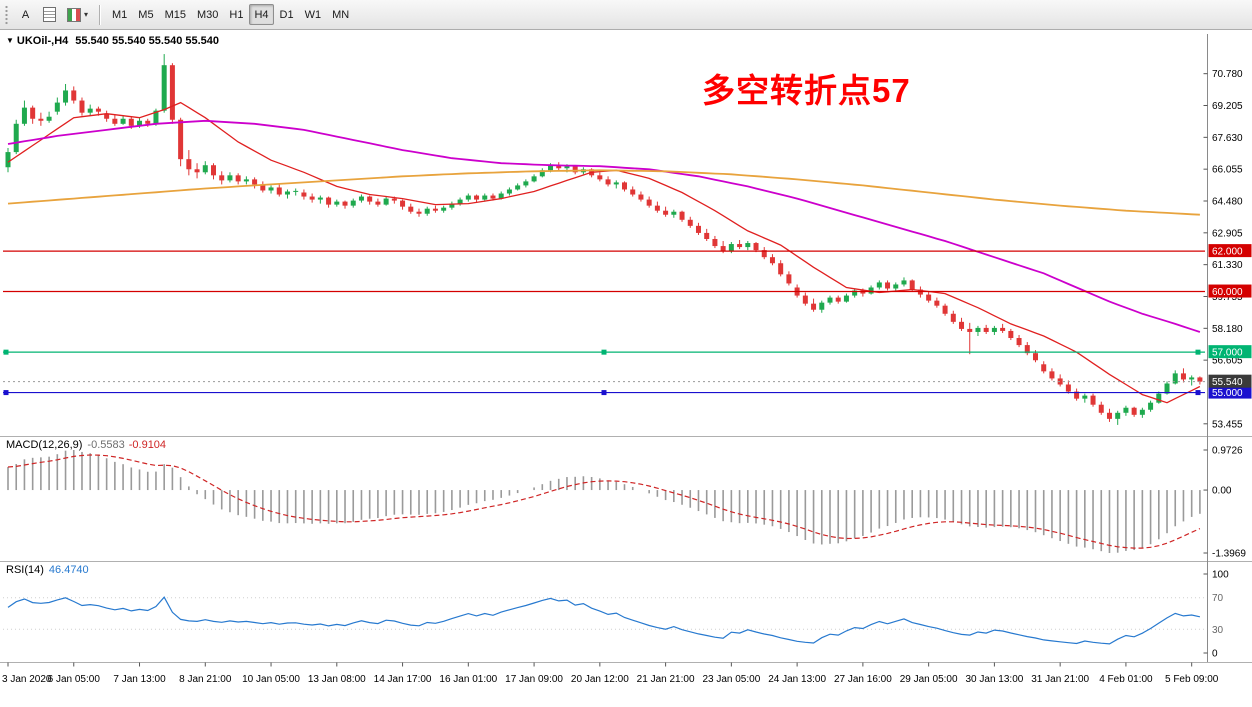  I want to click on rsi-panel: 70 30 100 0, so click(616, 615).